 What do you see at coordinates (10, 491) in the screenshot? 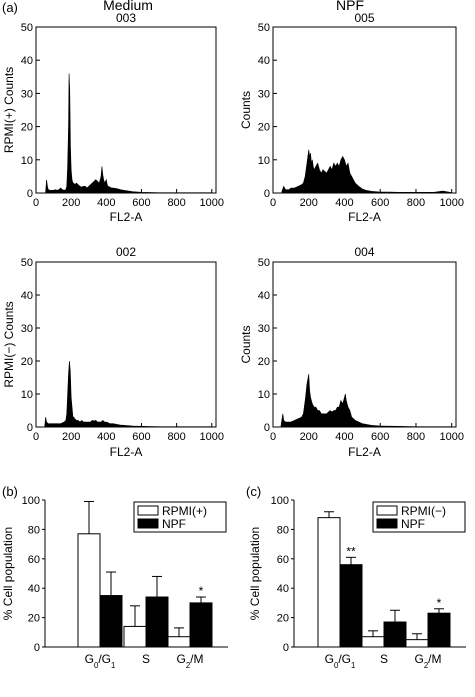
I see `panel-label-b: (b)` at bounding box center [10, 491].